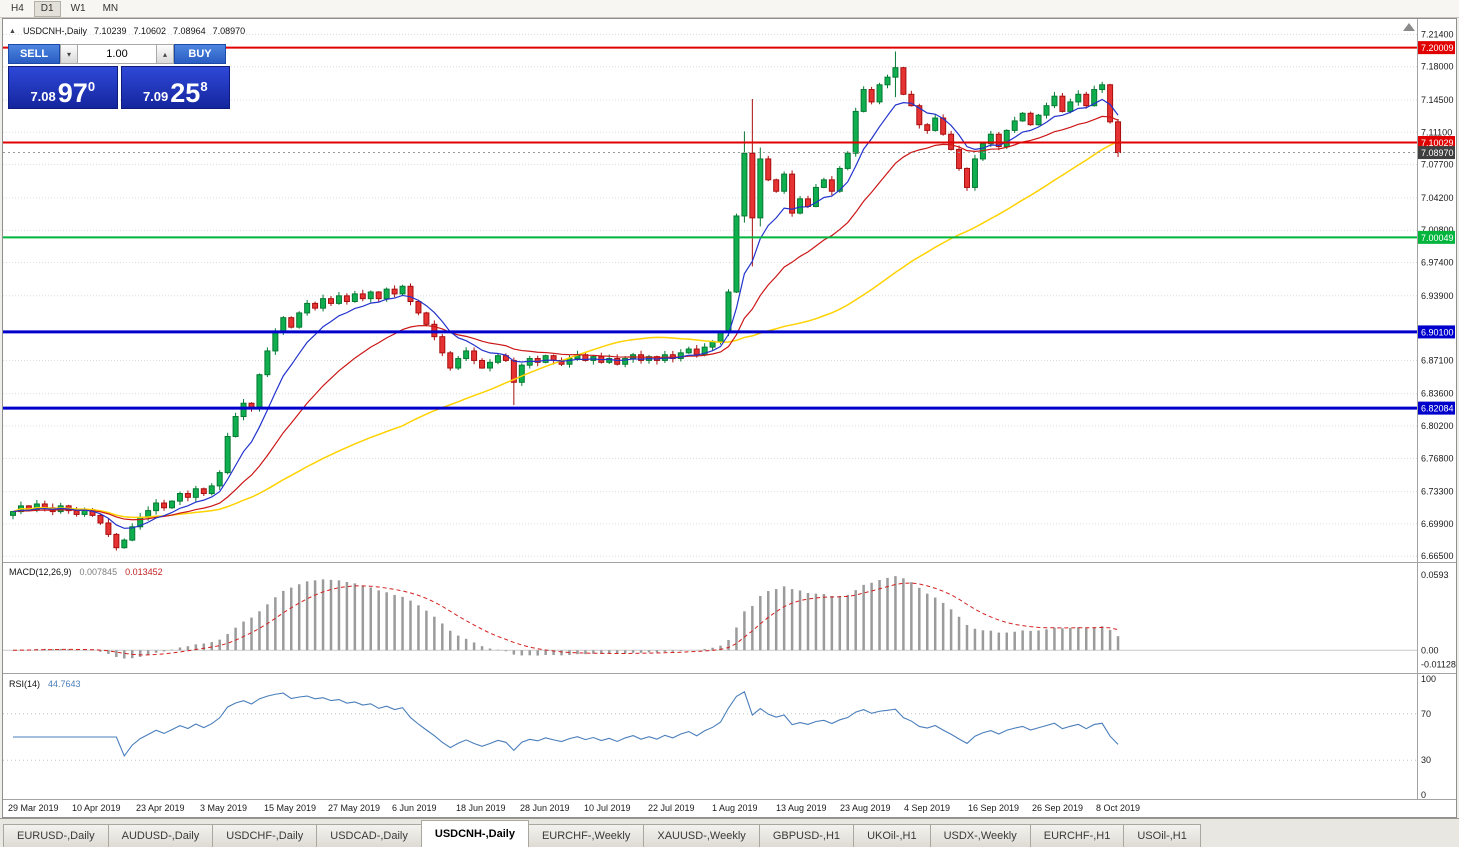 Image resolution: width=1459 pixels, height=847 pixels. I want to click on chevron-up-icon: ▴, so click(164, 54).